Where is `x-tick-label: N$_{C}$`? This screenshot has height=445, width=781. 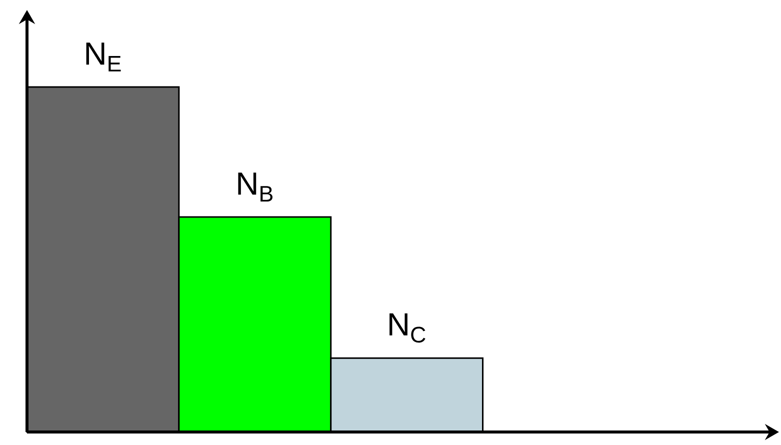
x-tick-label: N$_{C}$ is located at coordinates (408, 328).